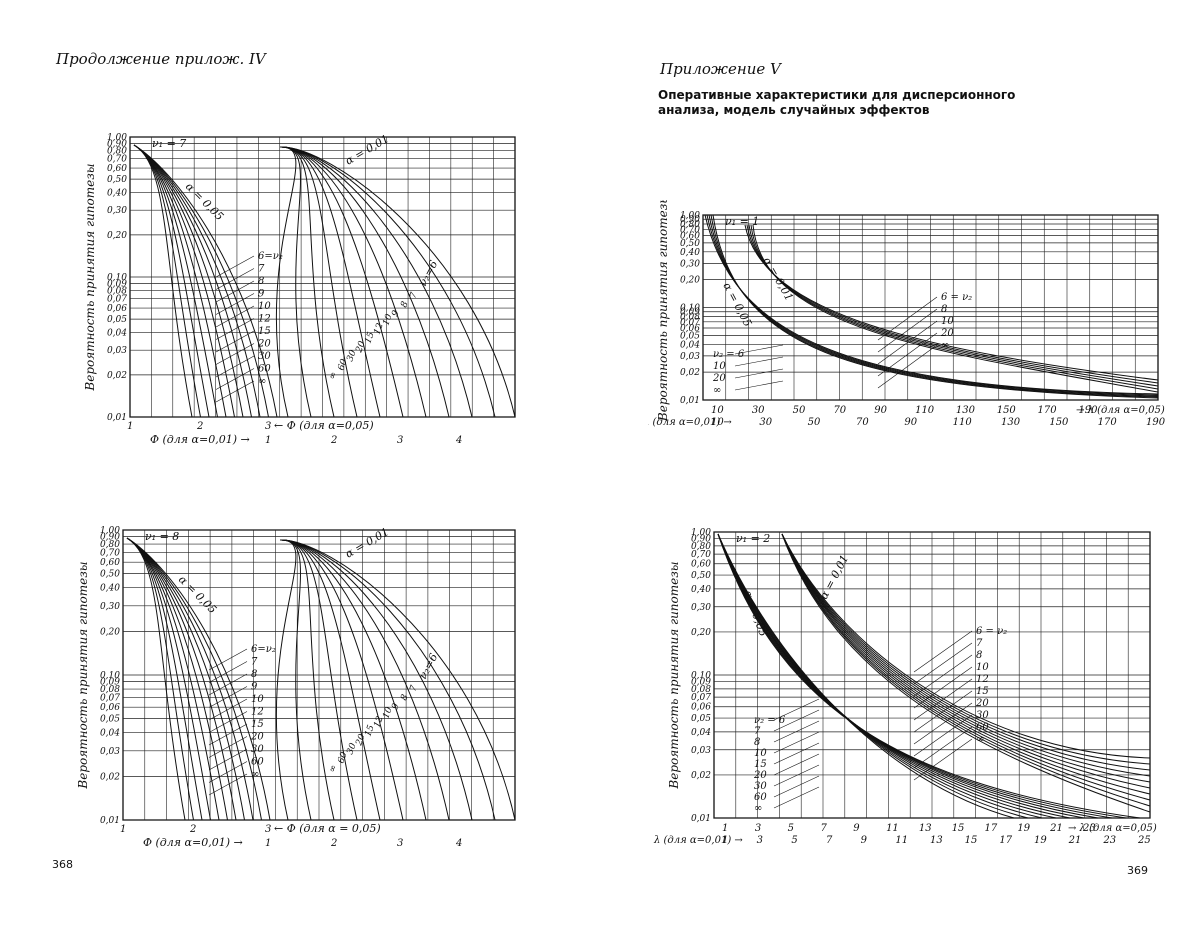 The width and height of the screenshot is (1200, 936). I want to click on nu2-legend-label: ∞, so click(945, 345).